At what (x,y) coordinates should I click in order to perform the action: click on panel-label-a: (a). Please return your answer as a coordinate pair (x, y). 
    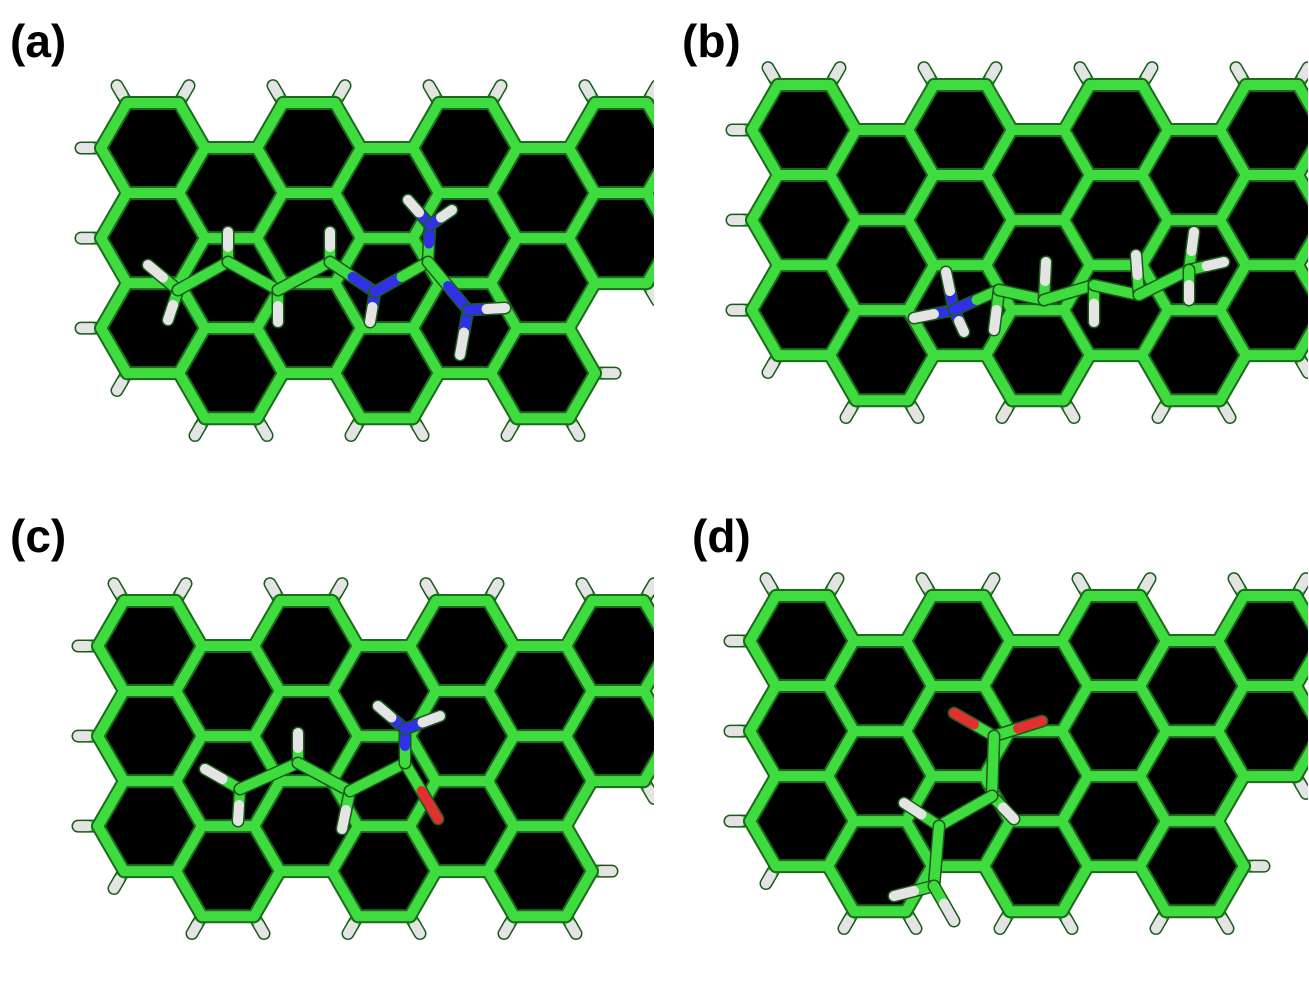
    Looking at the image, I should click on (38, 41).